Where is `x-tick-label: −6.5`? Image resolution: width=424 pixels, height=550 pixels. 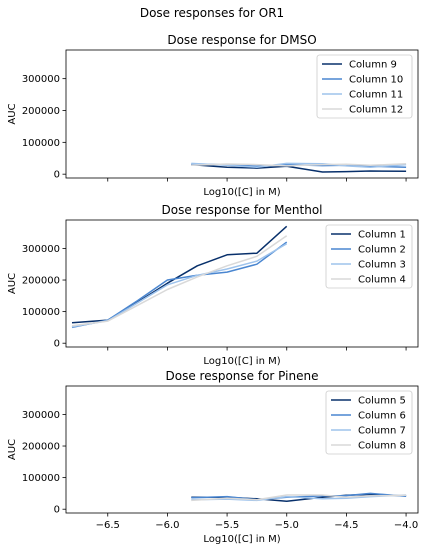 x-tick-label: −6.5 is located at coordinates (108, 525).